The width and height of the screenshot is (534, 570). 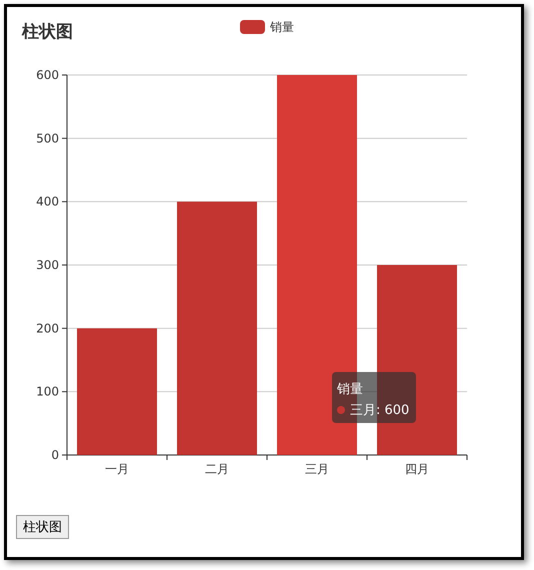 What do you see at coordinates (417, 469) in the screenshot?
I see `x-tick-label: 四月` at bounding box center [417, 469].